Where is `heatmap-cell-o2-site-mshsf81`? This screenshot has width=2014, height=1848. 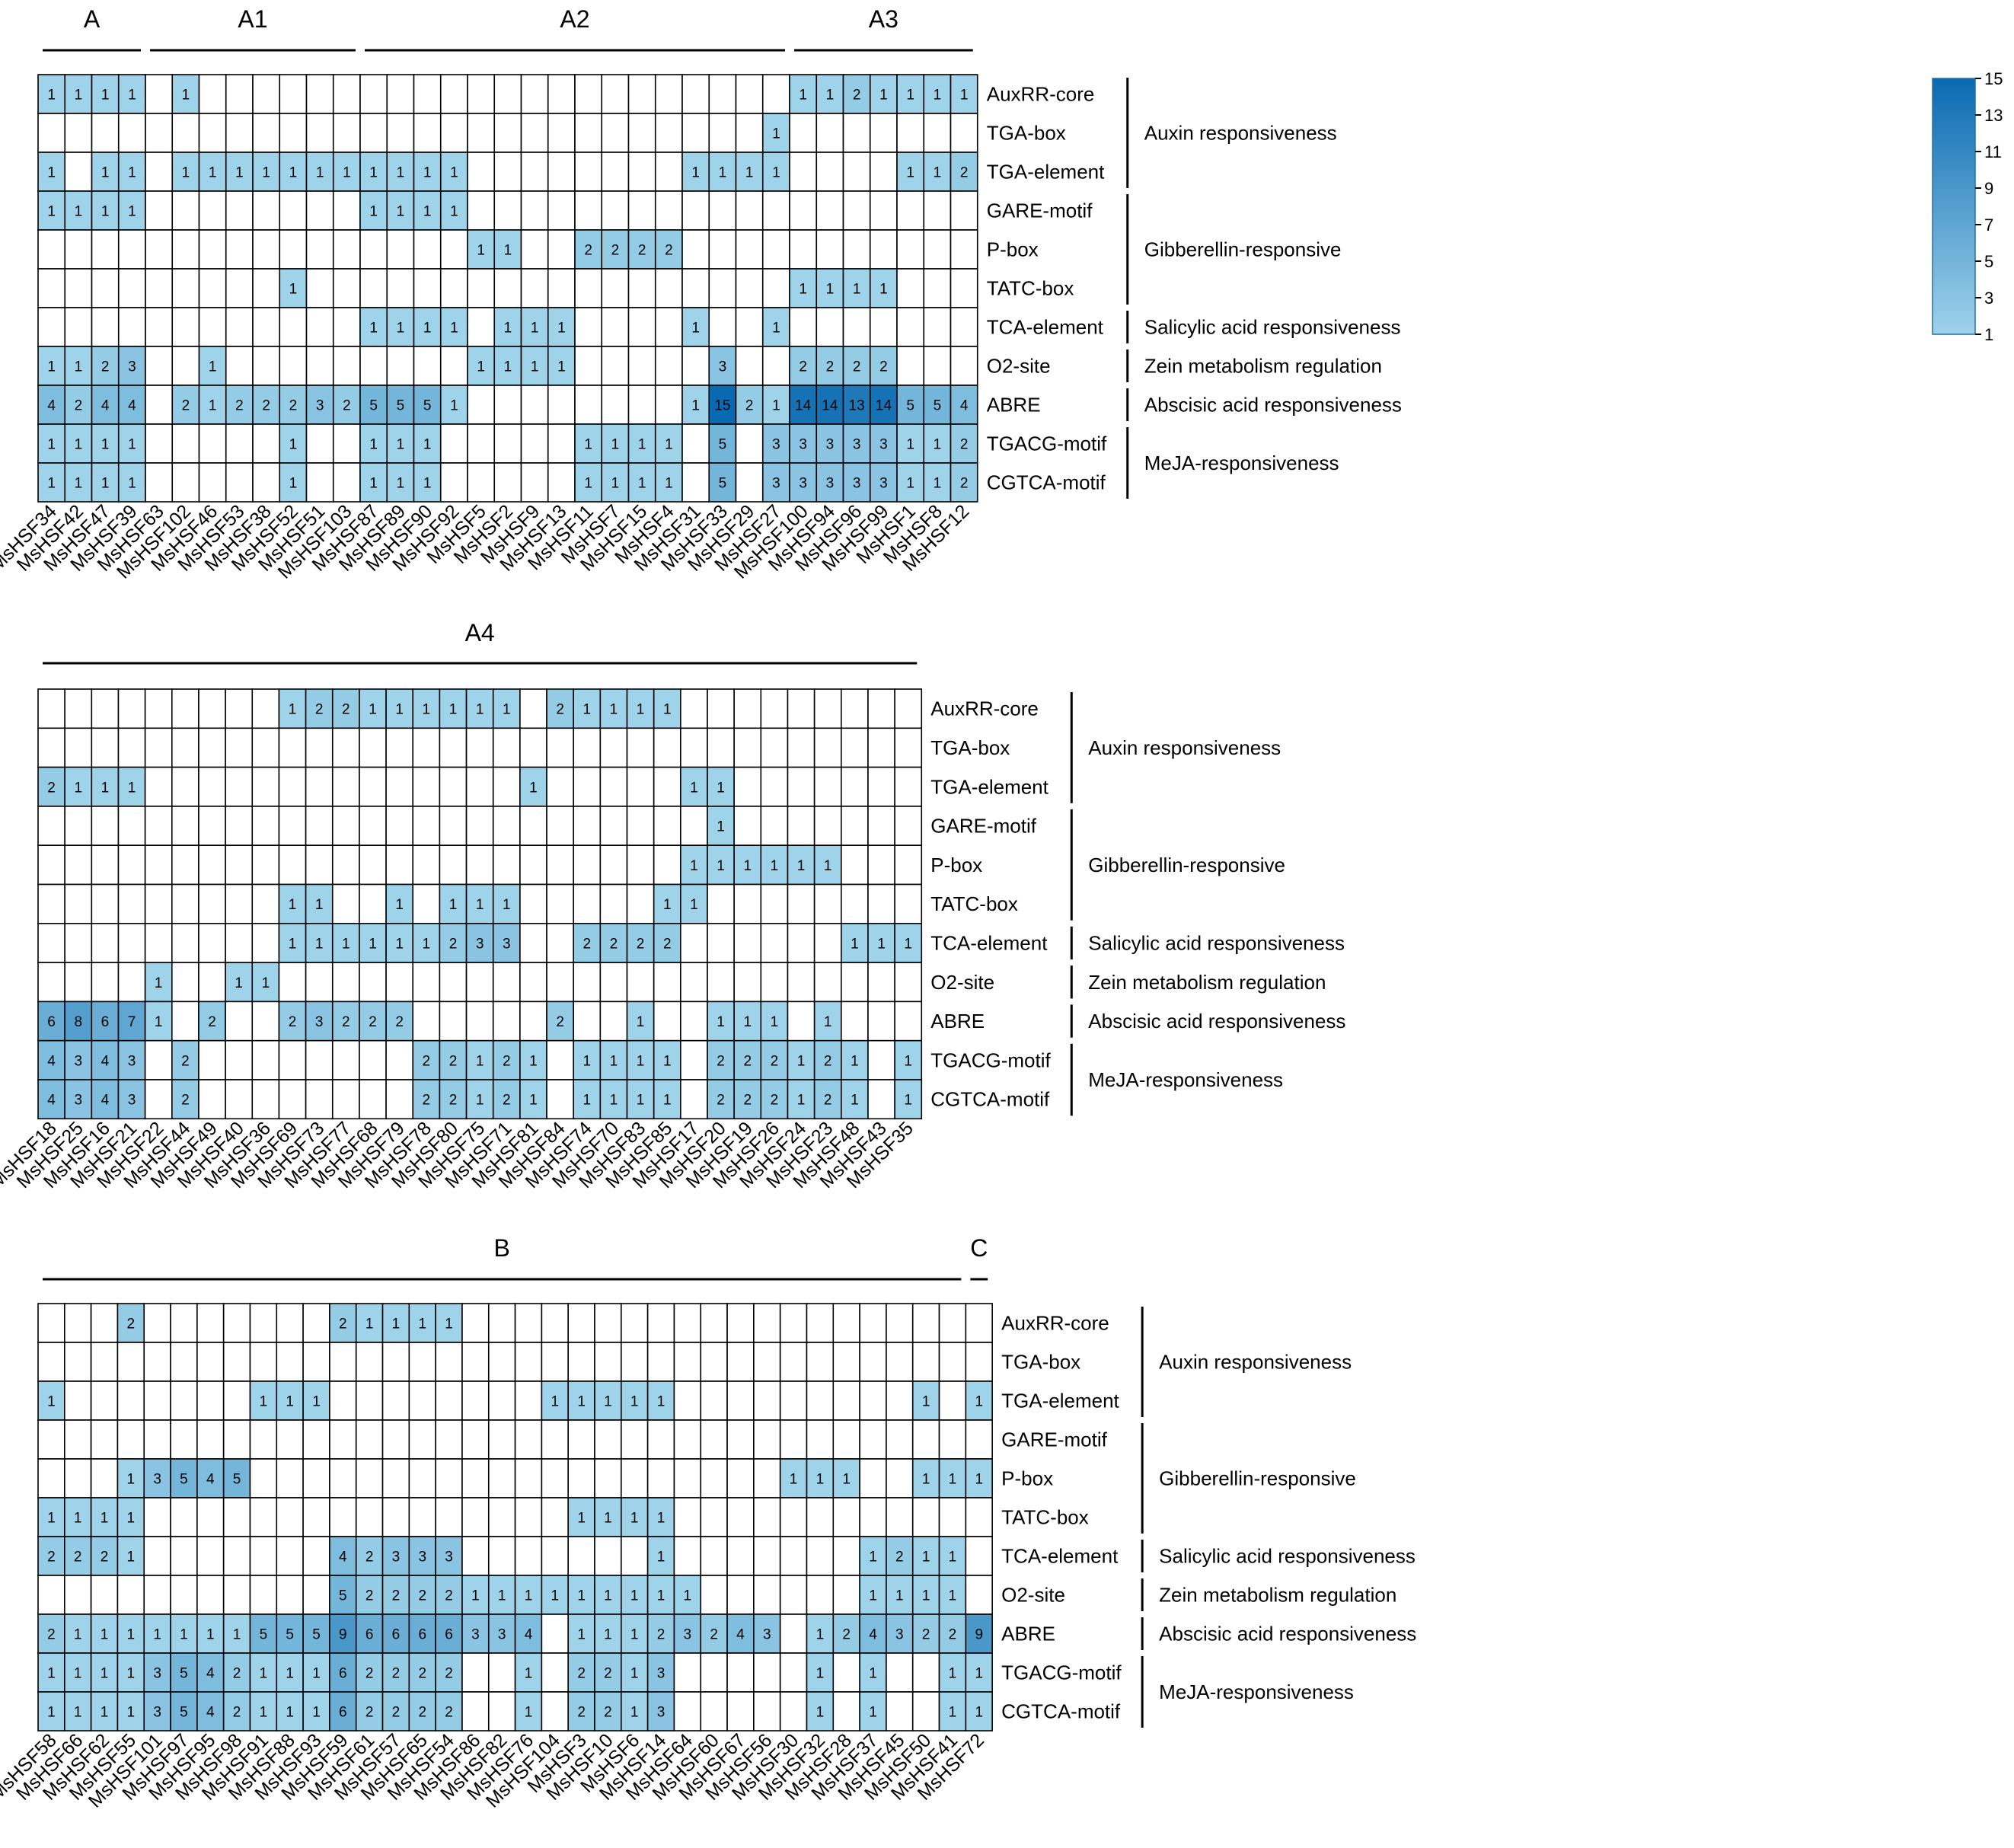 heatmap-cell-o2-site-mshsf81 is located at coordinates (533, 982).